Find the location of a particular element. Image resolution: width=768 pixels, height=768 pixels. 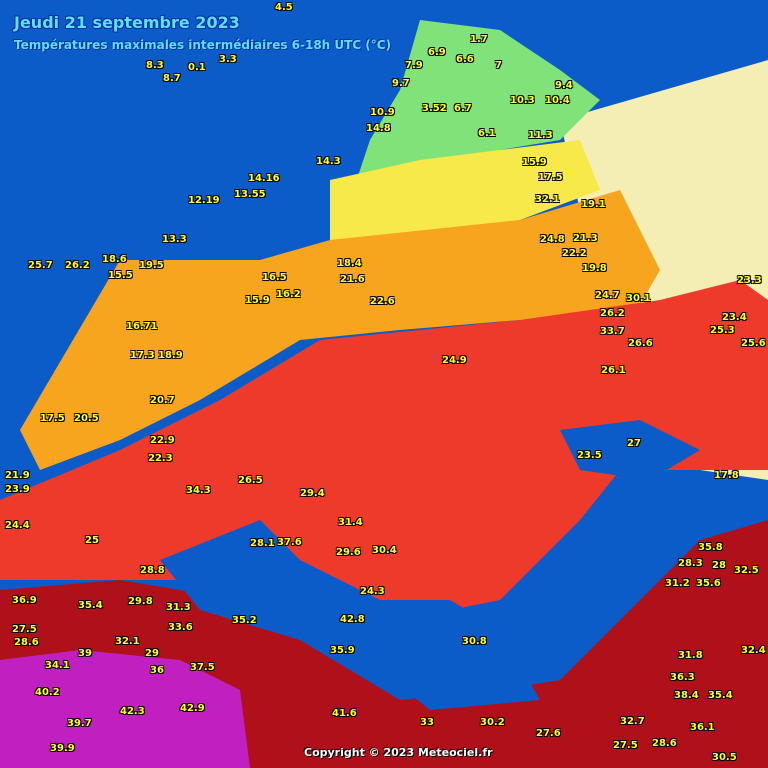

temperature-label: 24.4 is located at coordinates (17, 525).